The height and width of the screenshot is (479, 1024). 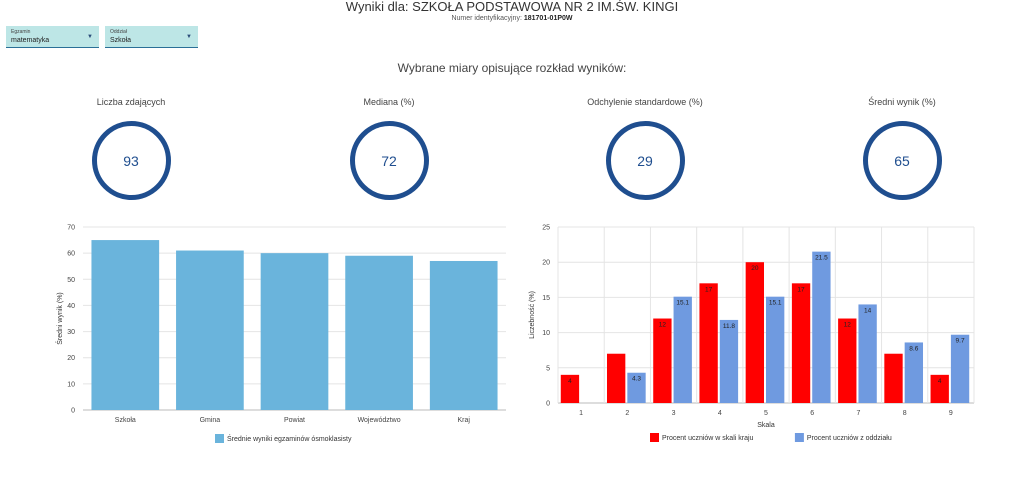 What do you see at coordinates (71, 228) in the screenshot?
I see `y-tick-label: 70` at bounding box center [71, 228].